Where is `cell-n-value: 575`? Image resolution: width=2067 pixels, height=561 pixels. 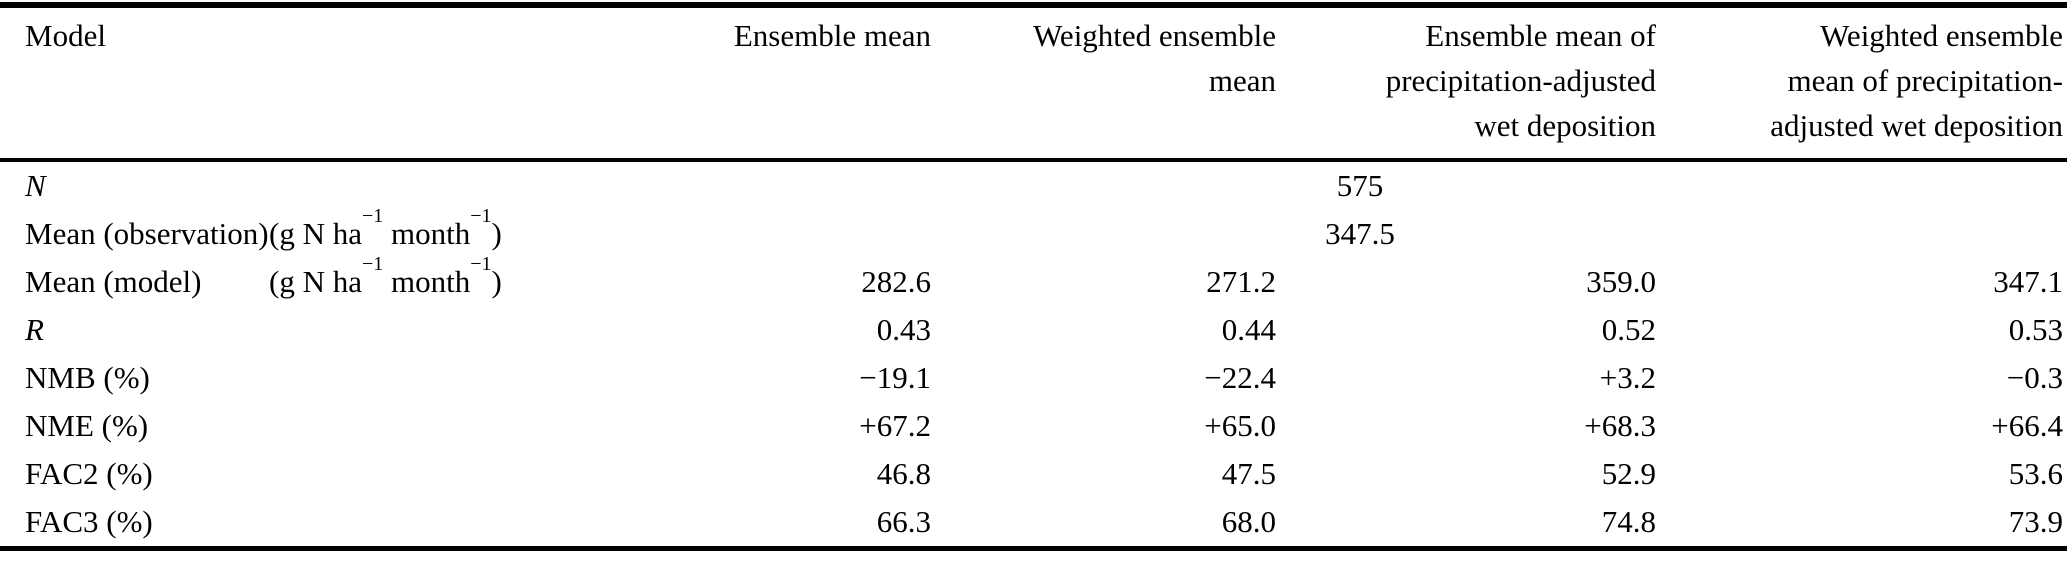 cell-n-value: 575 is located at coordinates (1360, 185).